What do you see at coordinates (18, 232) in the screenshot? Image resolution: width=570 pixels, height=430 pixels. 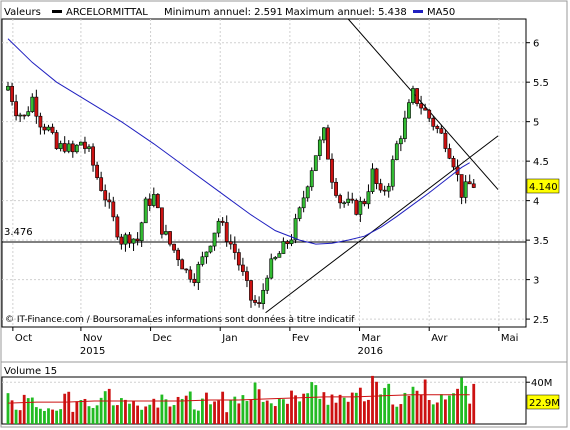 I see `reference-value-label: 3.476` at bounding box center [18, 232].